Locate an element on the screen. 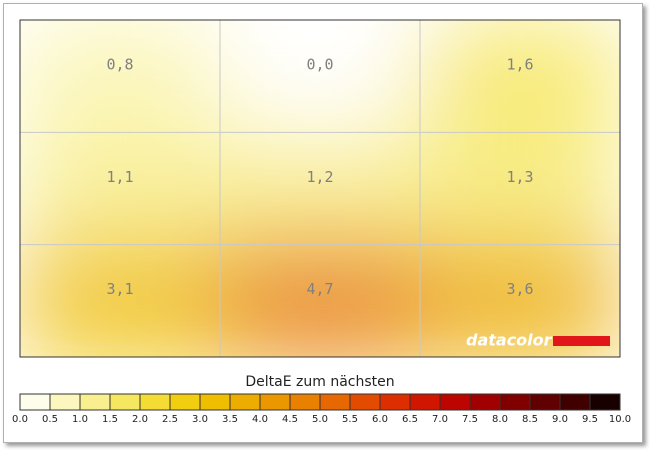 The height and width of the screenshot is (450, 650). colorbar-tick-label: 9.5 is located at coordinates (590, 419).